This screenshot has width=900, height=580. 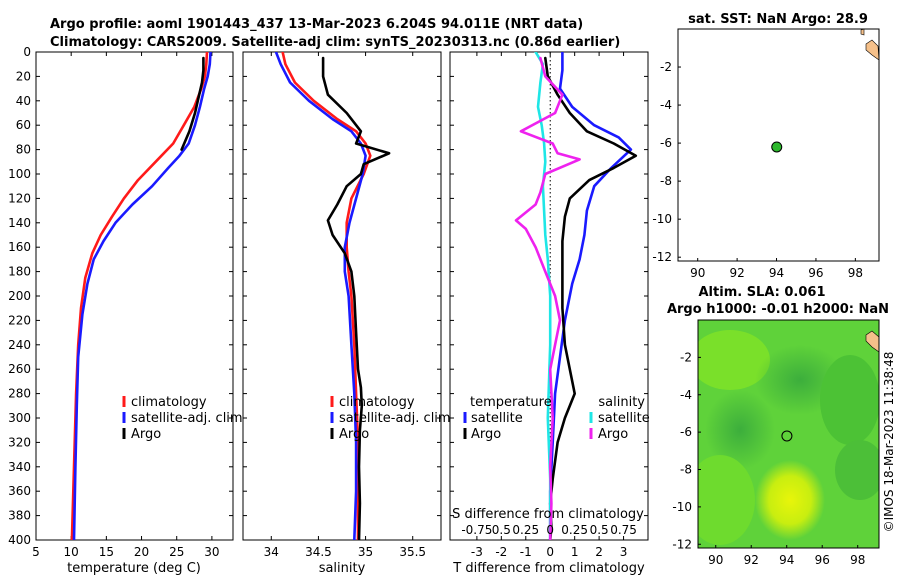 I want to click on sst-map-axes: 90 92 94 96 98 -2 -4 -6 -8 -10 -12, so click(x=757, y=170).